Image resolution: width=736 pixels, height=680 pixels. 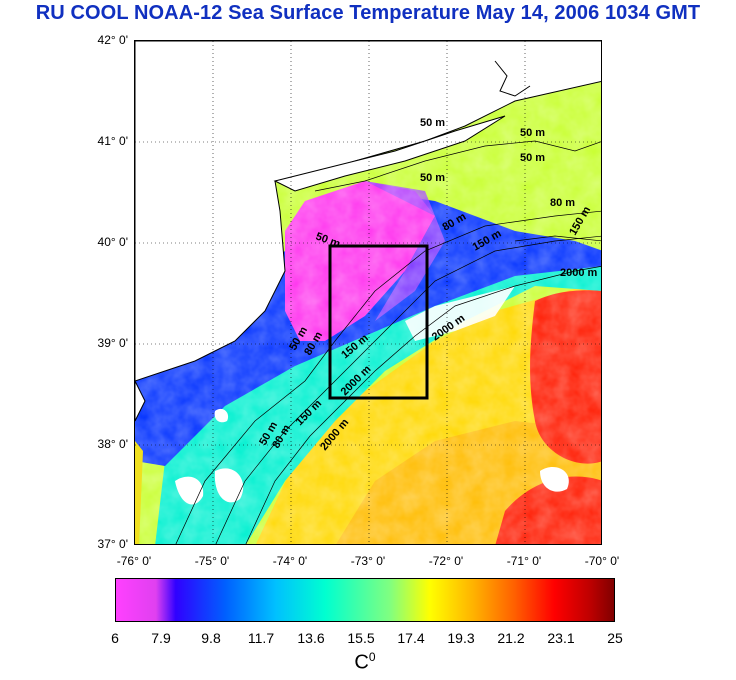 I want to click on colorbar-tick: 7.9, so click(x=161, y=638).